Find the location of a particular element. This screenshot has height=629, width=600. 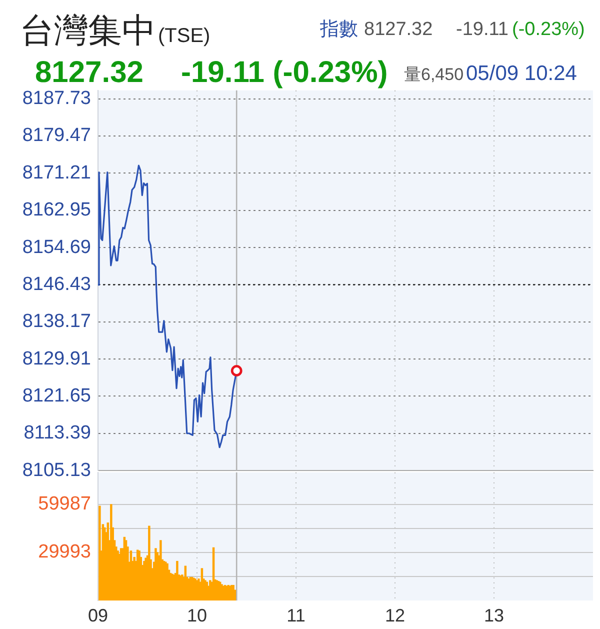

y-tick-label: 8187.73 is located at coordinates (56, 99).